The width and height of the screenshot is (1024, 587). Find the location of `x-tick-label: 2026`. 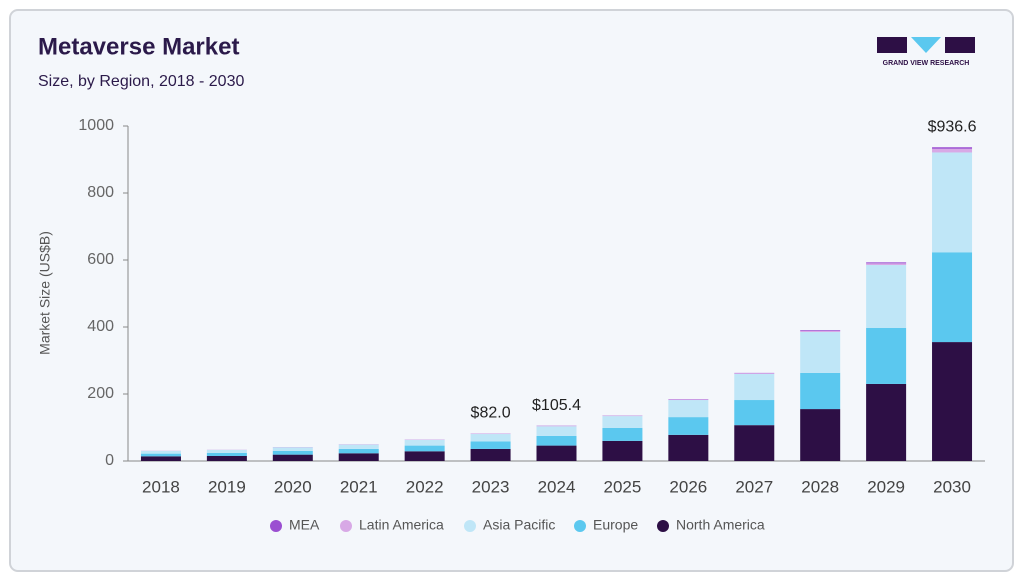

x-tick-label: 2026 is located at coordinates (688, 486).